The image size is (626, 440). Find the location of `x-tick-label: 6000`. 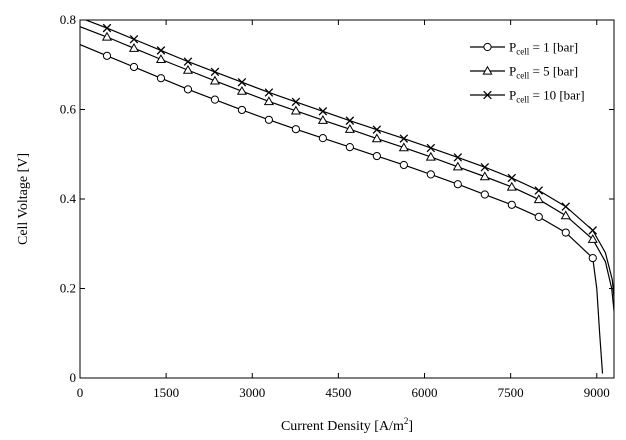

x-tick-label: 6000 is located at coordinates (425, 392).